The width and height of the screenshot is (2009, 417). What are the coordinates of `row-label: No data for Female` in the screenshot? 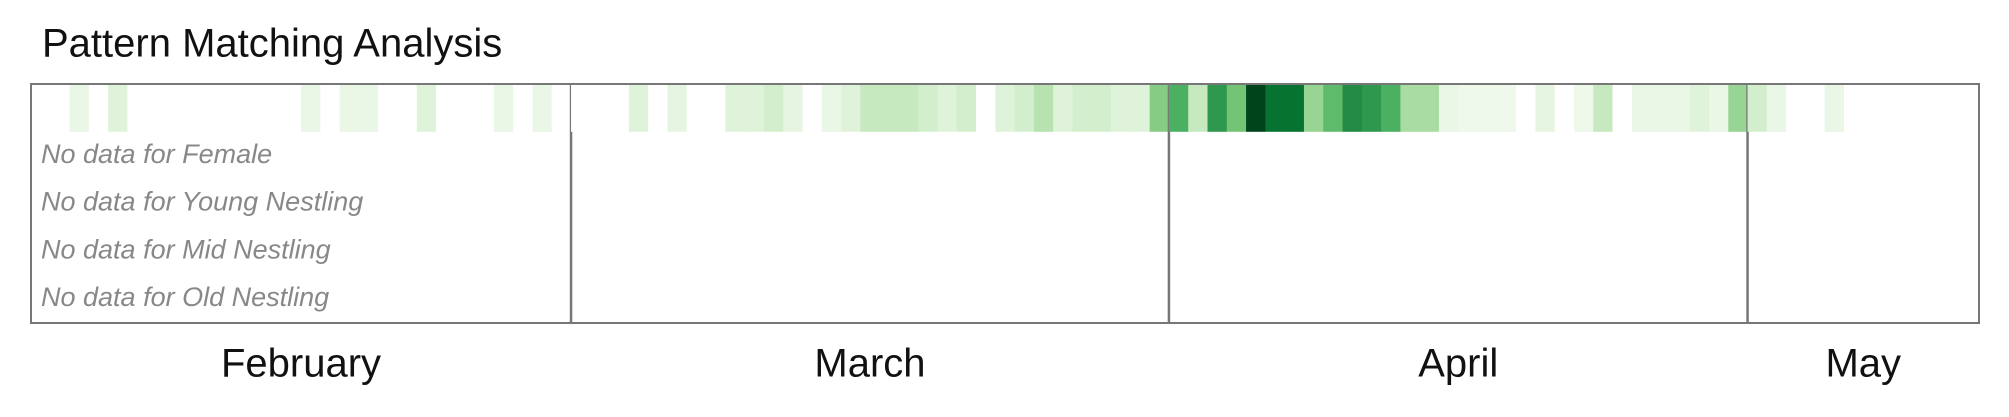 It's located at (156, 154).